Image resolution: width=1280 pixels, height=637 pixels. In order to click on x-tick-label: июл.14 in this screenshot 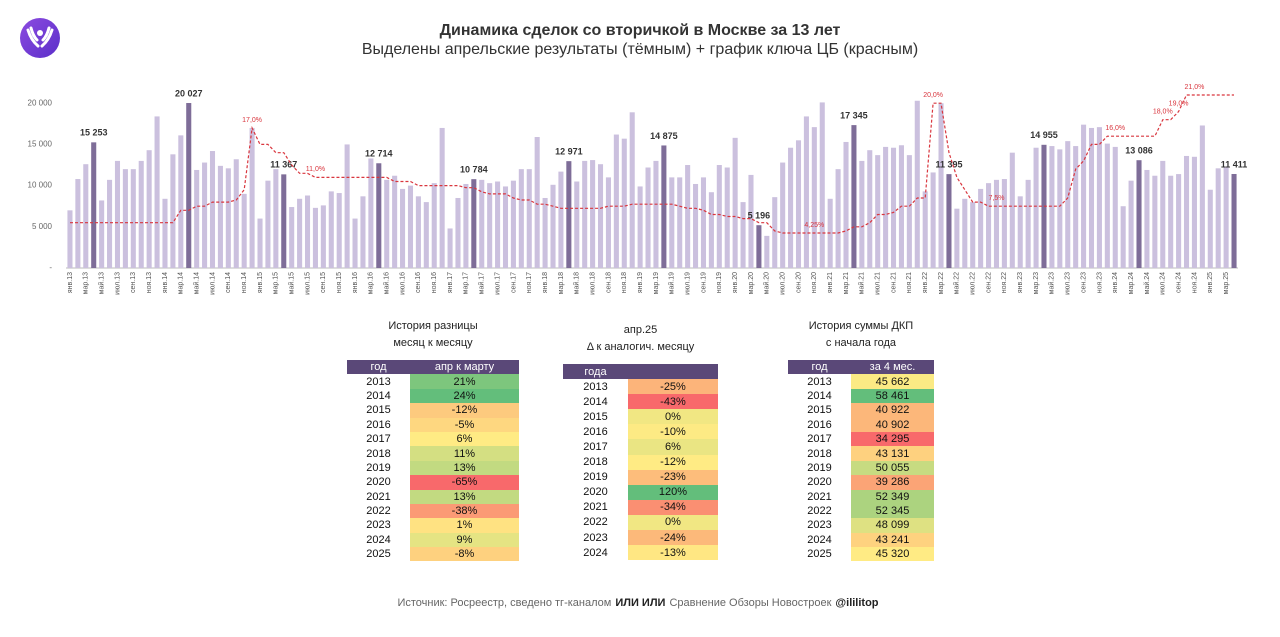, I will do `click(212, 283)`.